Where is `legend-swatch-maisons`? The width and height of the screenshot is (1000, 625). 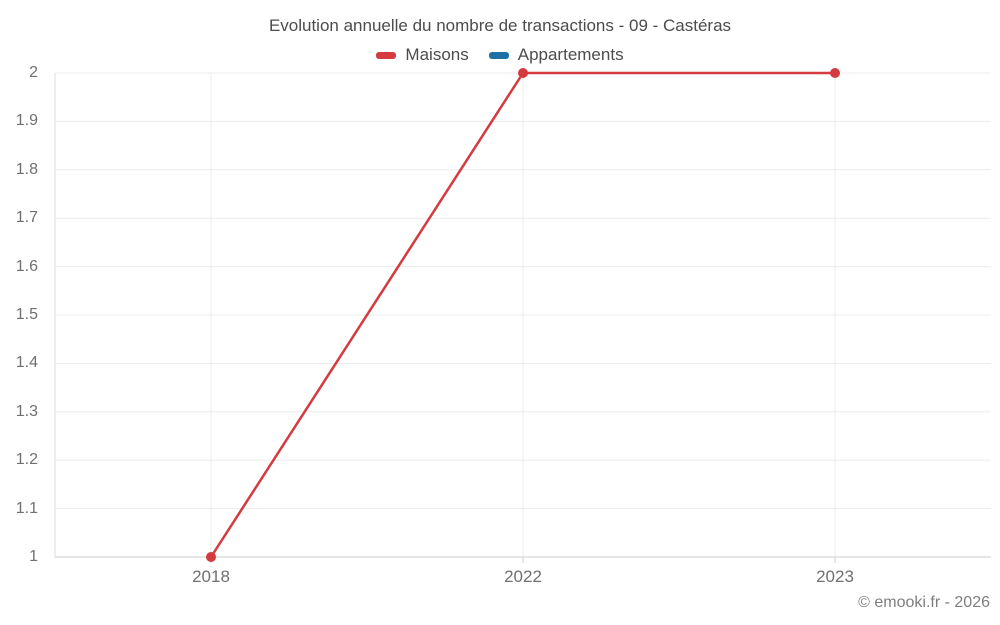
legend-swatch-maisons is located at coordinates (386, 55).